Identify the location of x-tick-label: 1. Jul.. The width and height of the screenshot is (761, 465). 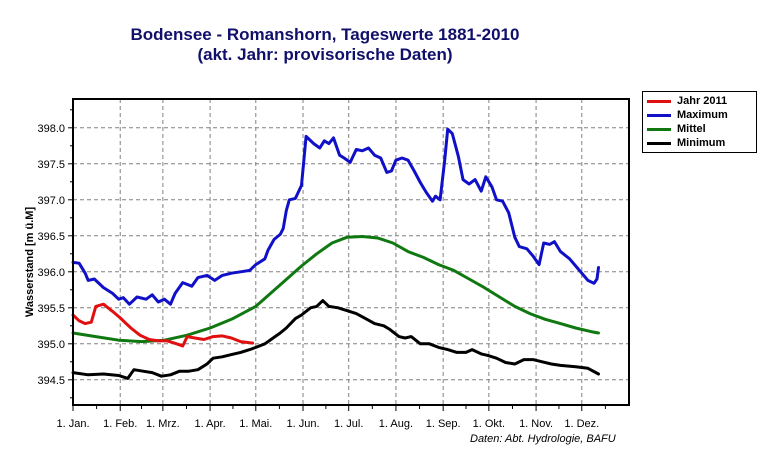
(348, 424).